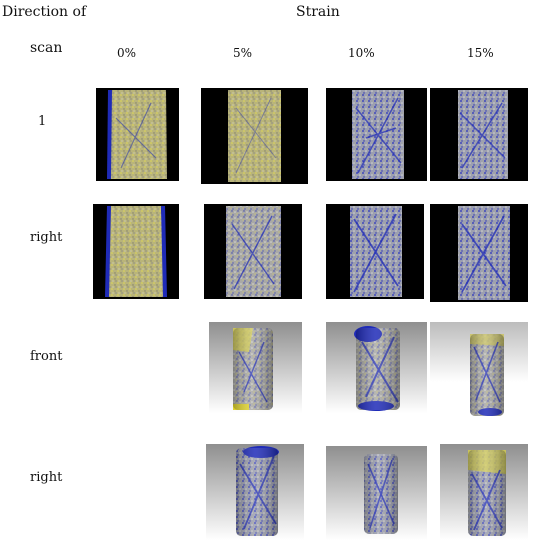 Image resolution: width=546 pixels, height=550 pixels. What do you see at coordinates (243, 53) in the screenshot?
I see `strain-column-5: 5%` at bounding box center [243, 53].